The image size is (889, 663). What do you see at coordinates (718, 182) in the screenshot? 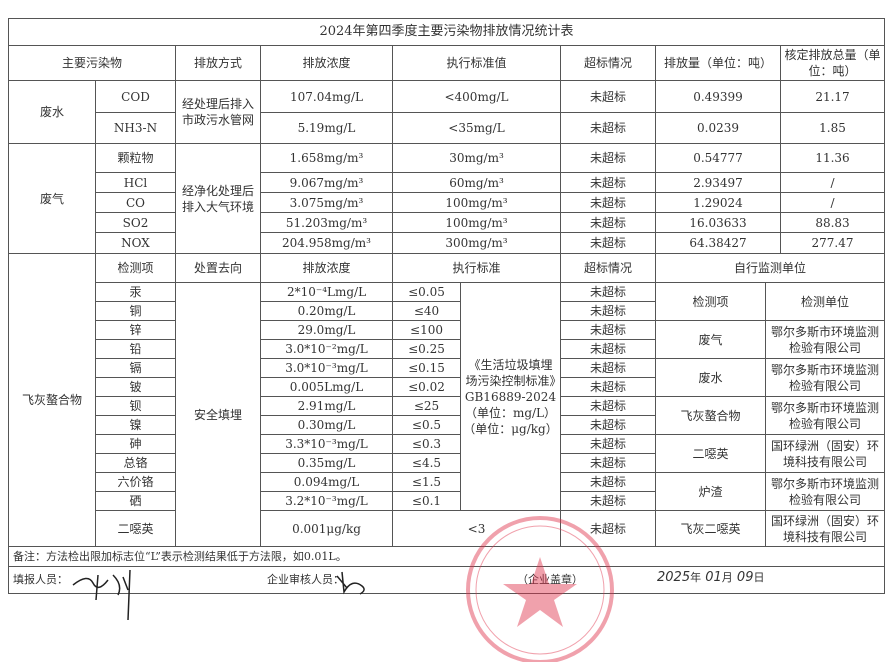
I see `emission-amount: 2.93497` at bounding box center [718, 182].